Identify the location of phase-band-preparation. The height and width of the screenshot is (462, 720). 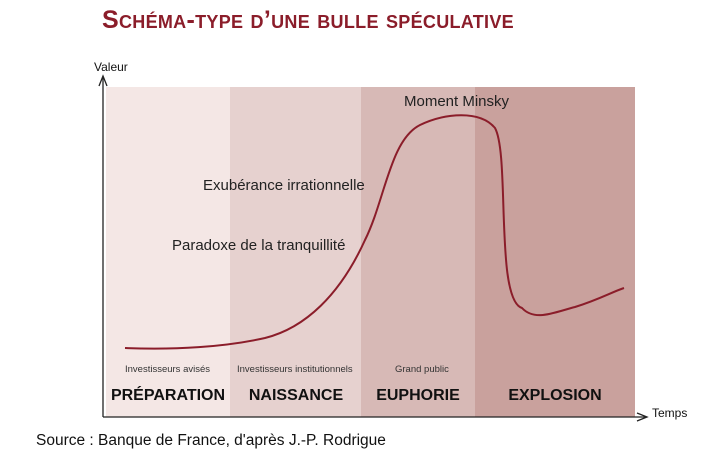
(168, 252).